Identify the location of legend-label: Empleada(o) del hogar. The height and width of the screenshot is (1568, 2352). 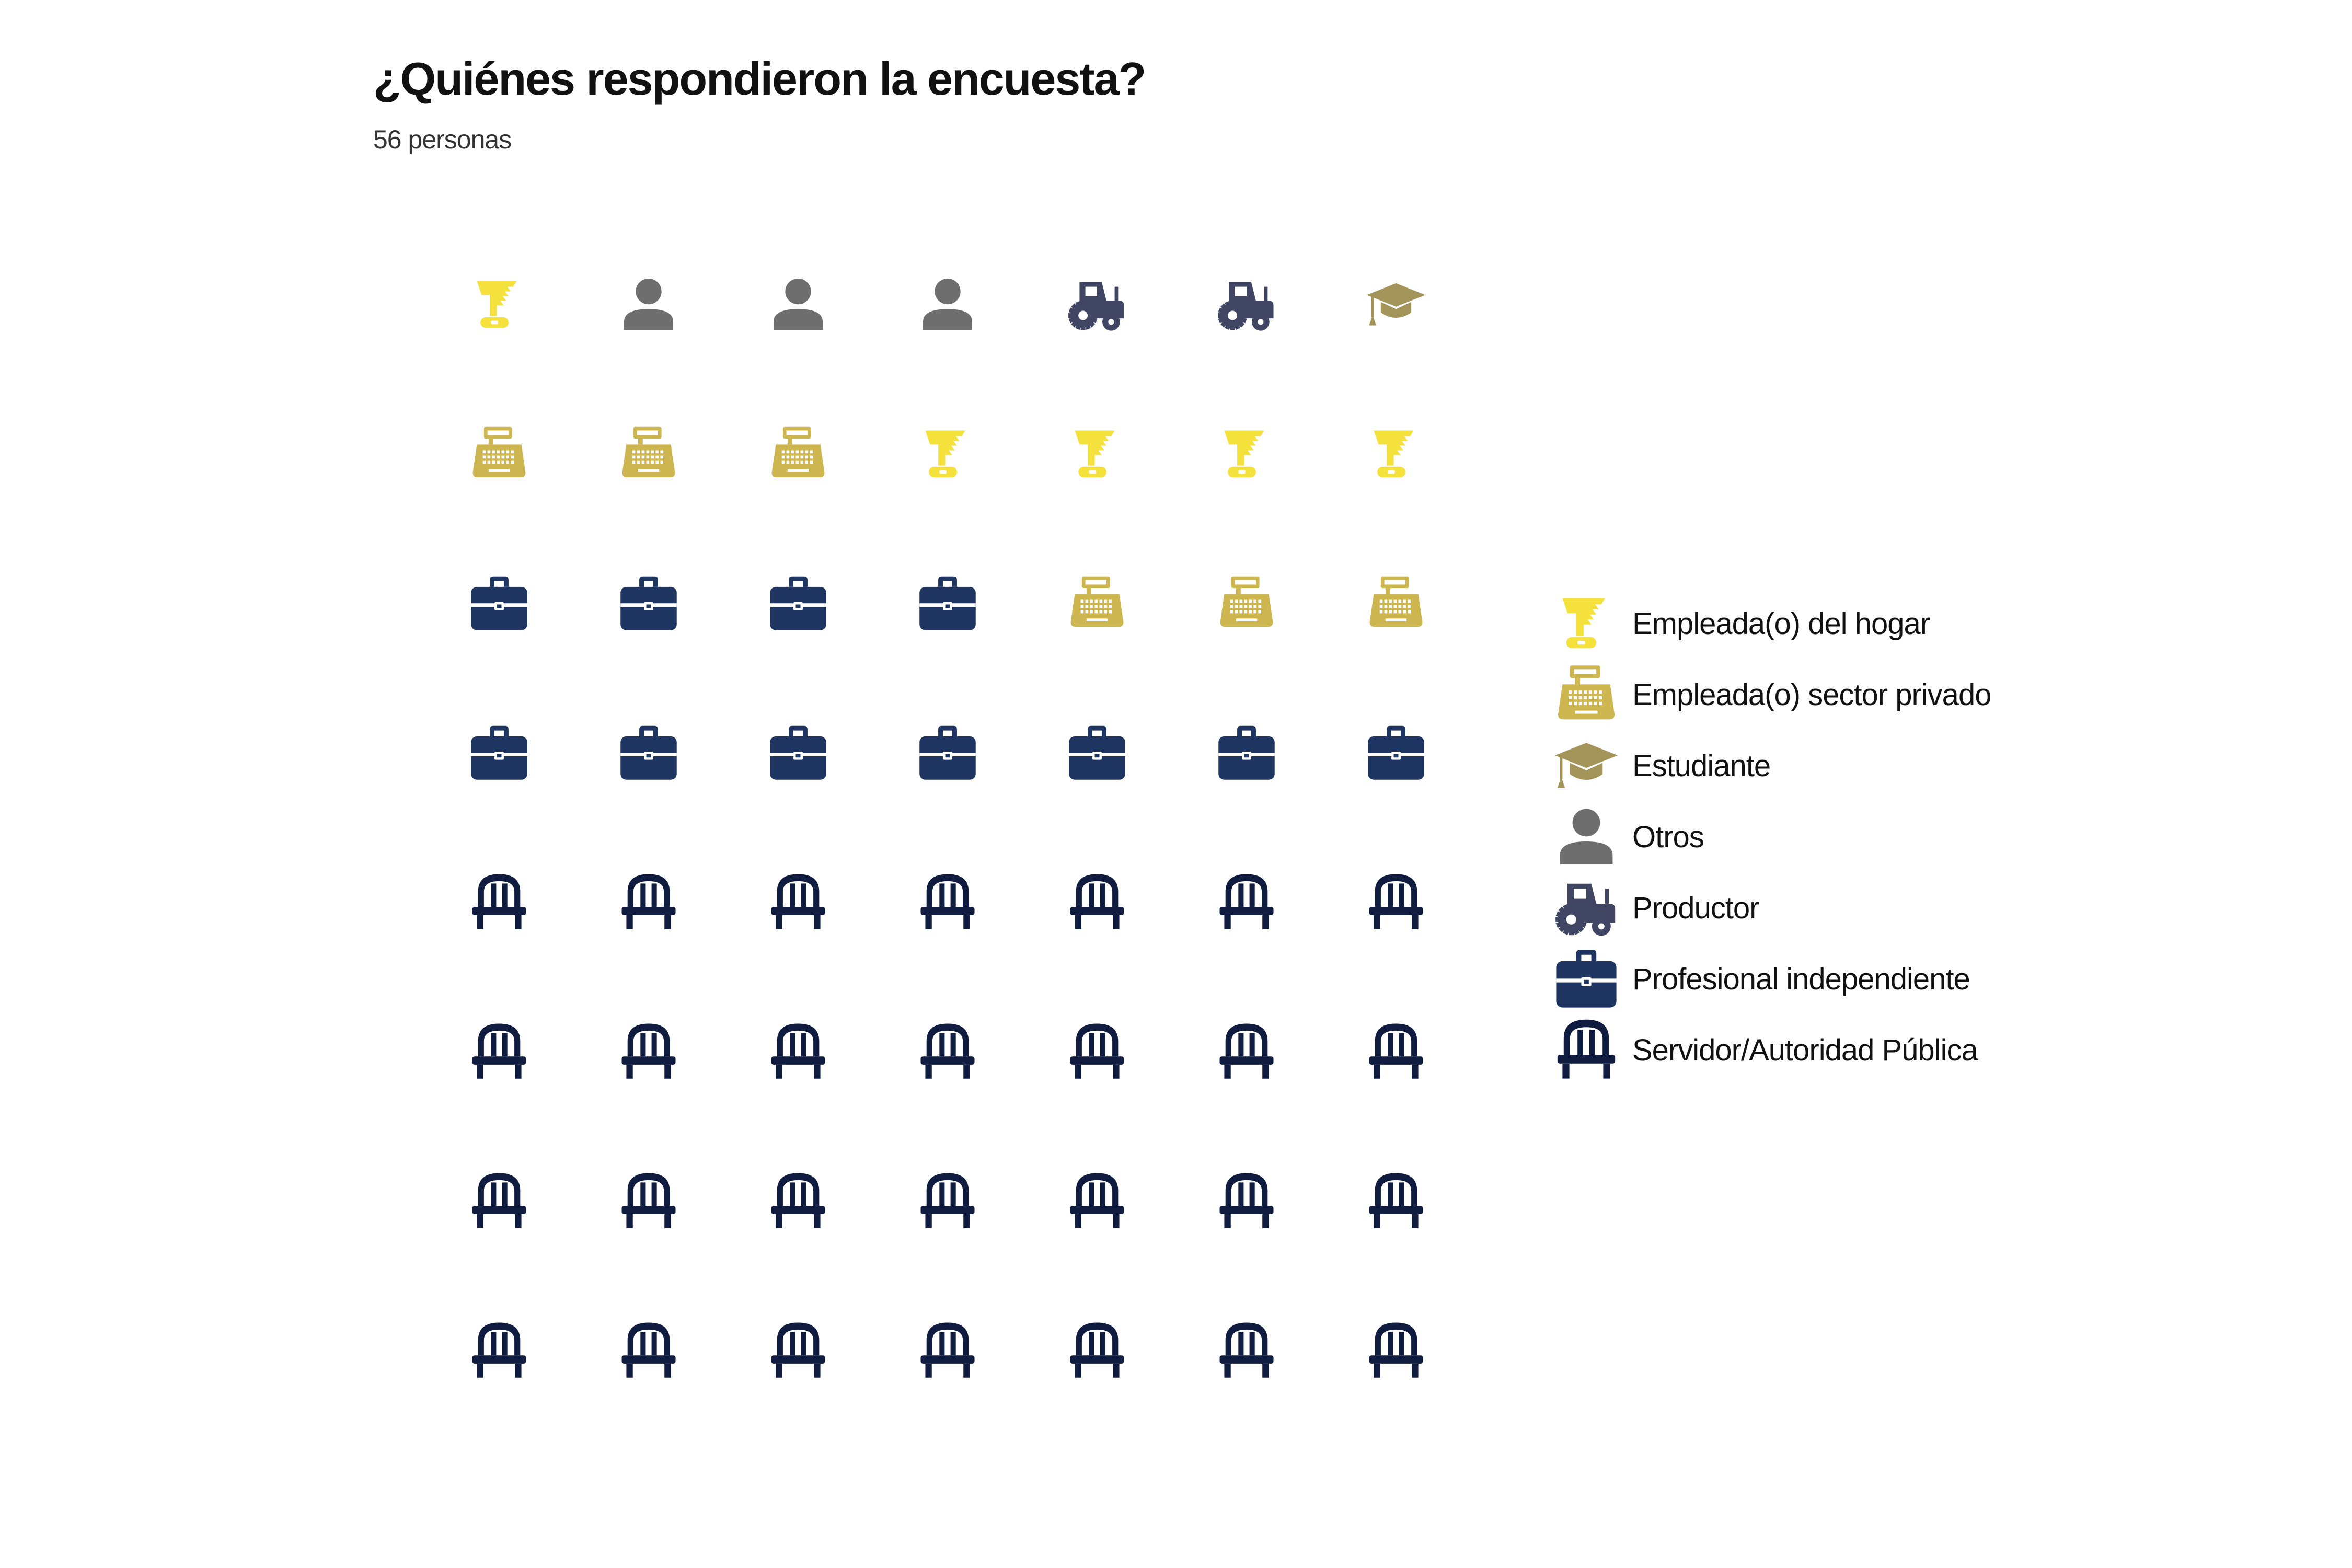
(1781, 624).